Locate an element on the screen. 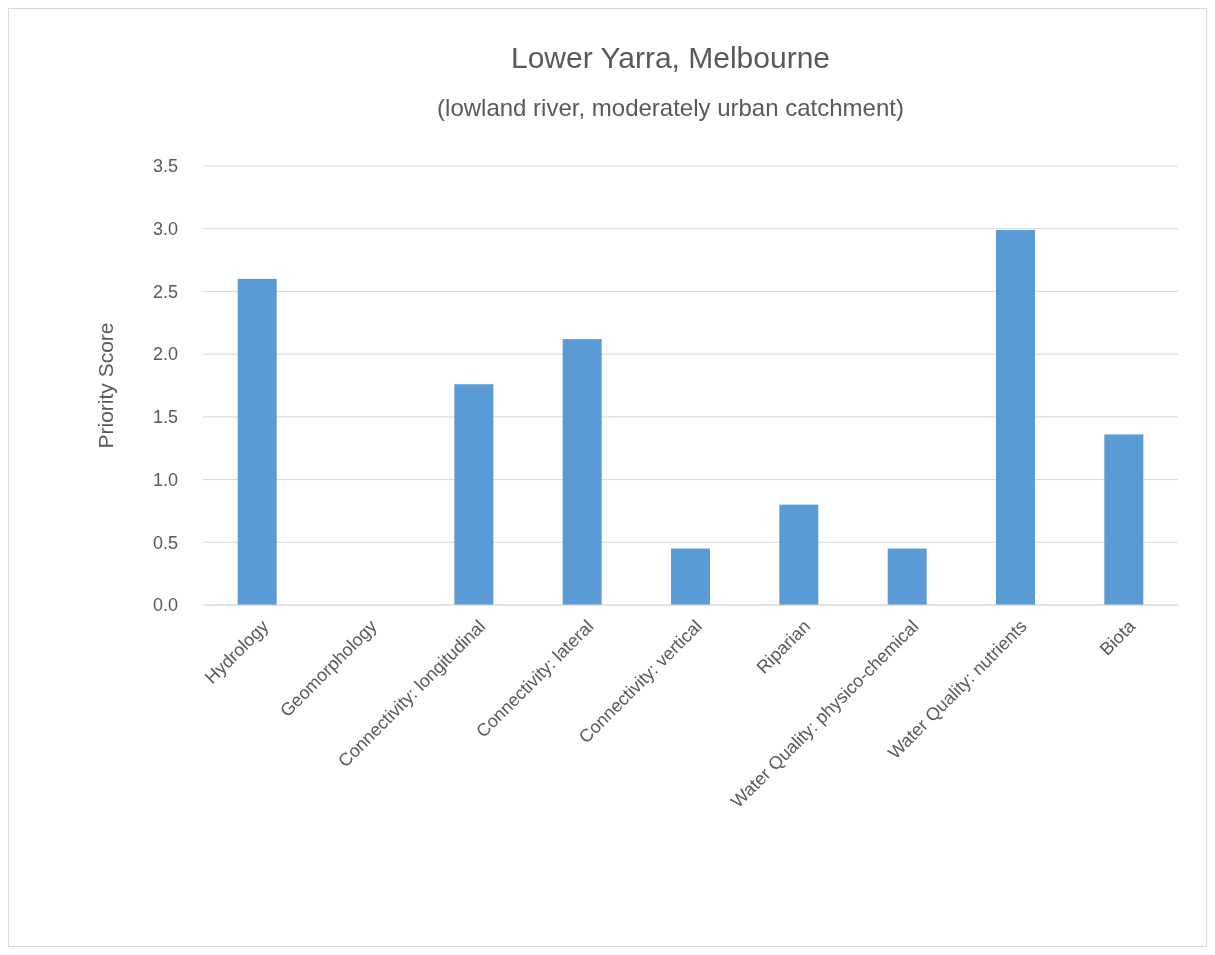 This screenshot has width=1215, height=955. y-axis-title: Priority Score is located at coordinates (105, 385).